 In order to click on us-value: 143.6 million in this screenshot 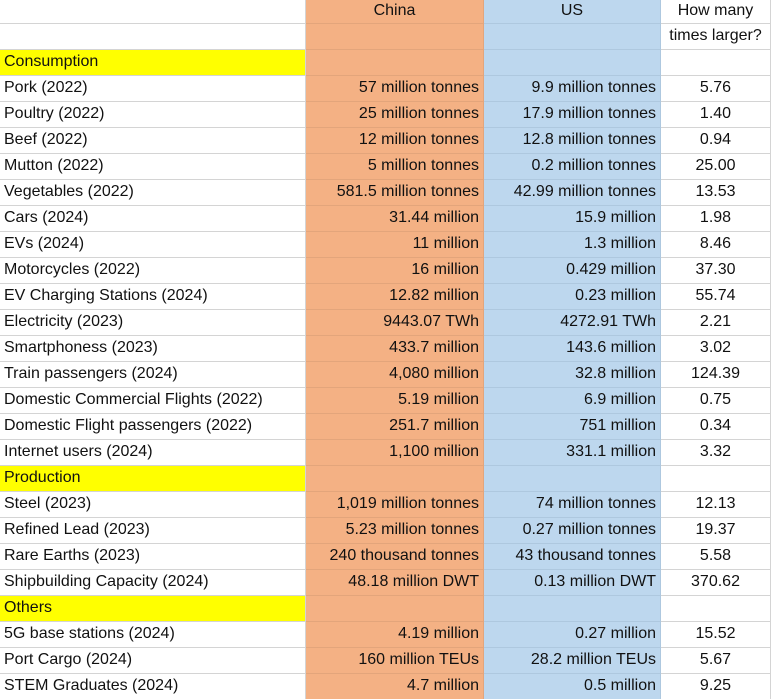, I will do `click(572, 349)`.